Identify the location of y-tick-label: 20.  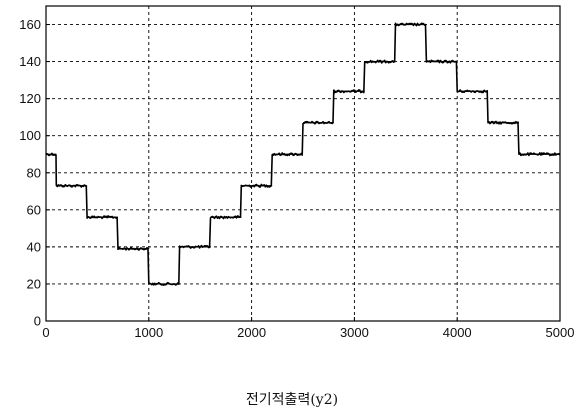
(34, 283).